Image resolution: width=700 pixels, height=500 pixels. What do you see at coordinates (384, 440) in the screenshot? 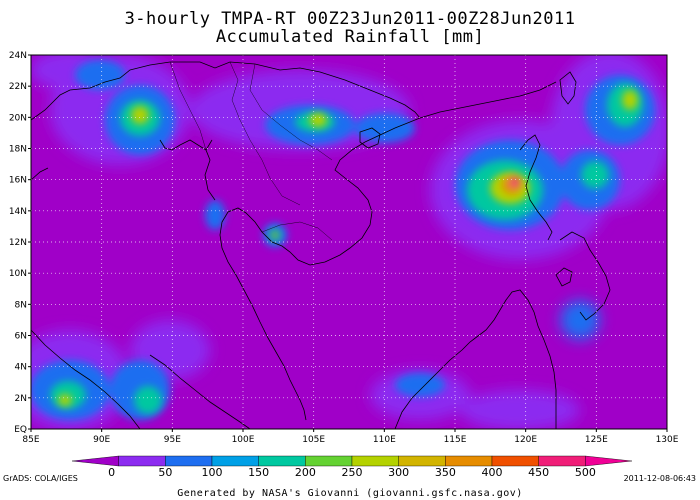
I see `lon-tick-label: 110E` at bounding box center [384, 440].